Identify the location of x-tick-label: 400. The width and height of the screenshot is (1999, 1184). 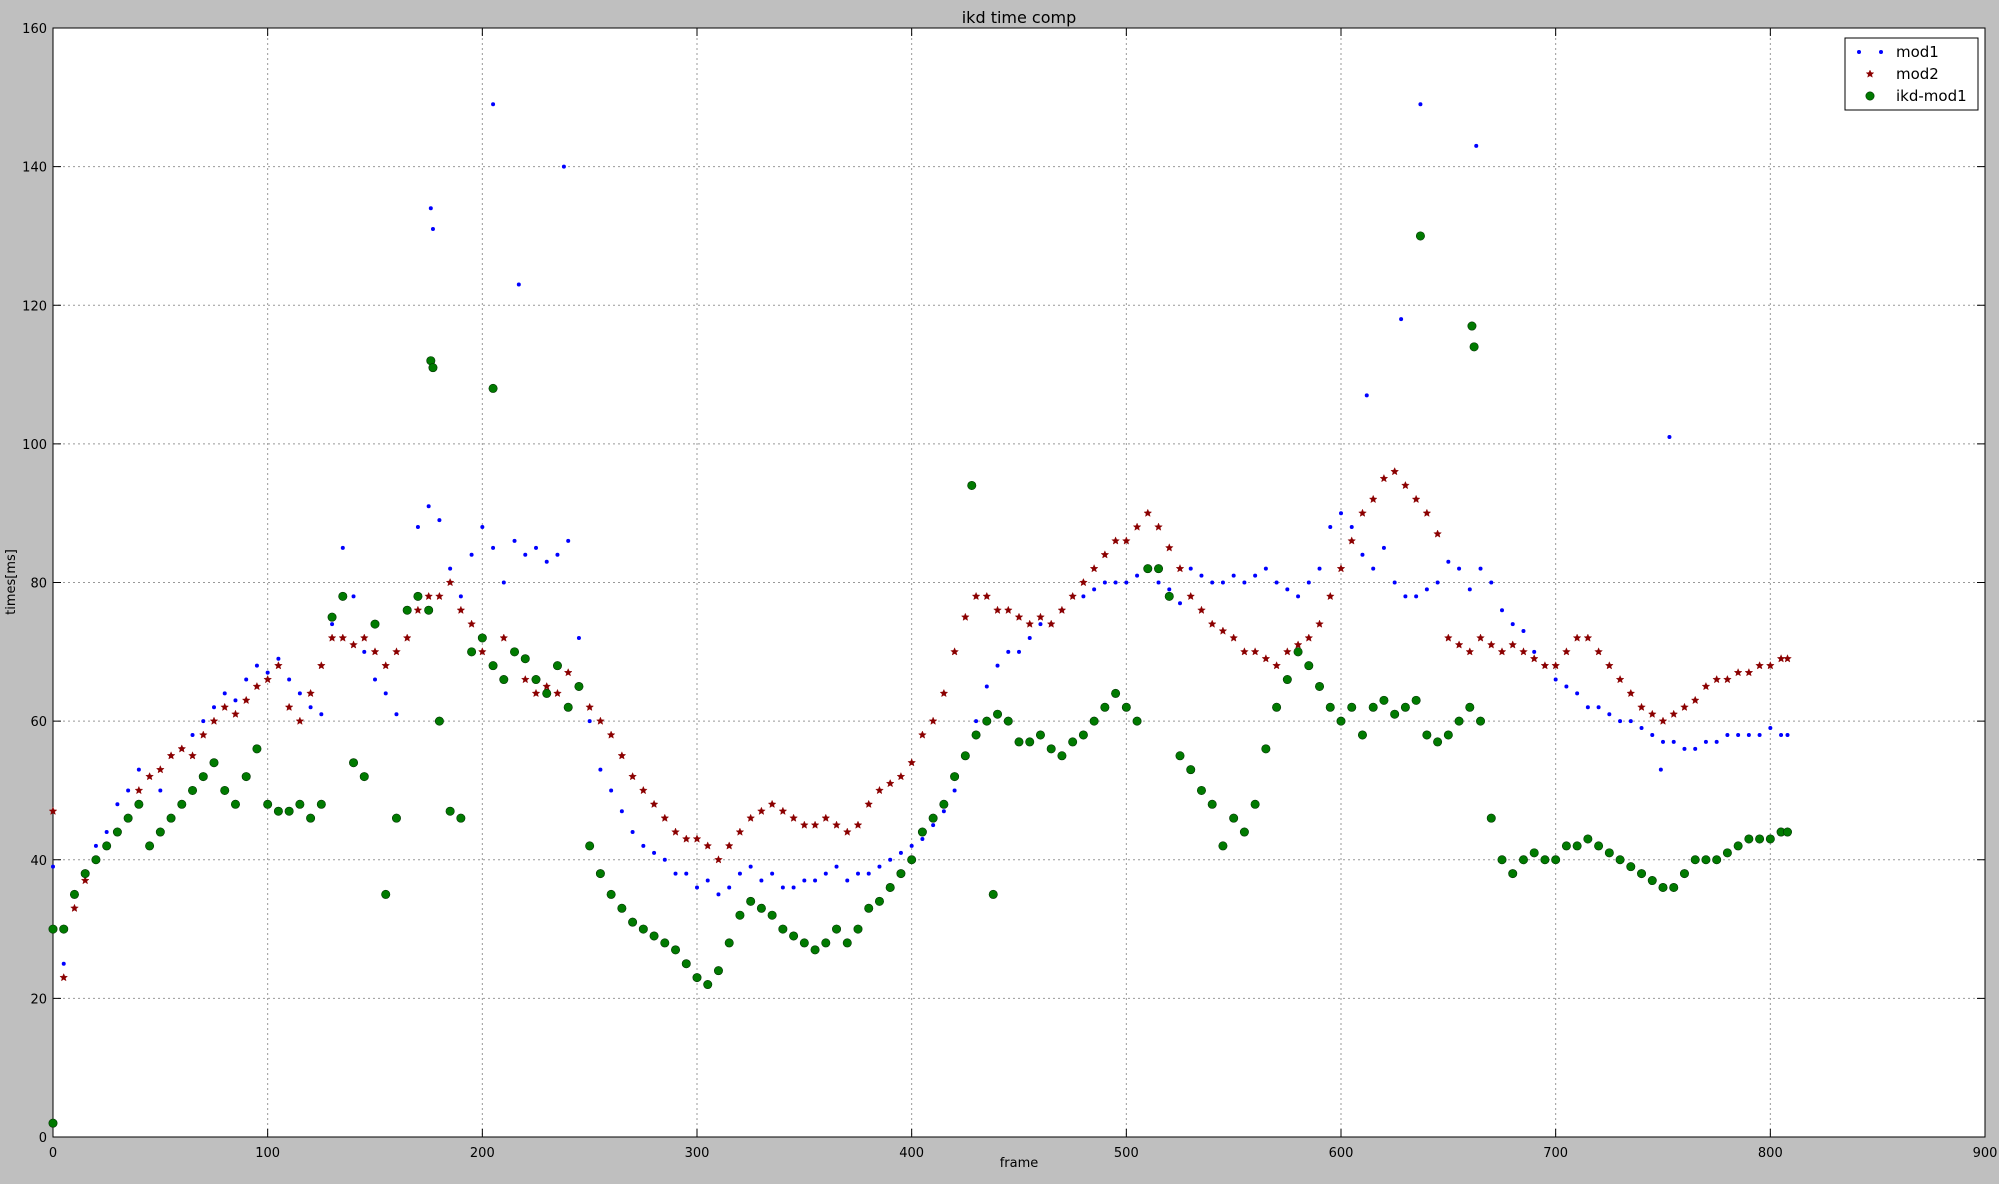
(911, 1153).